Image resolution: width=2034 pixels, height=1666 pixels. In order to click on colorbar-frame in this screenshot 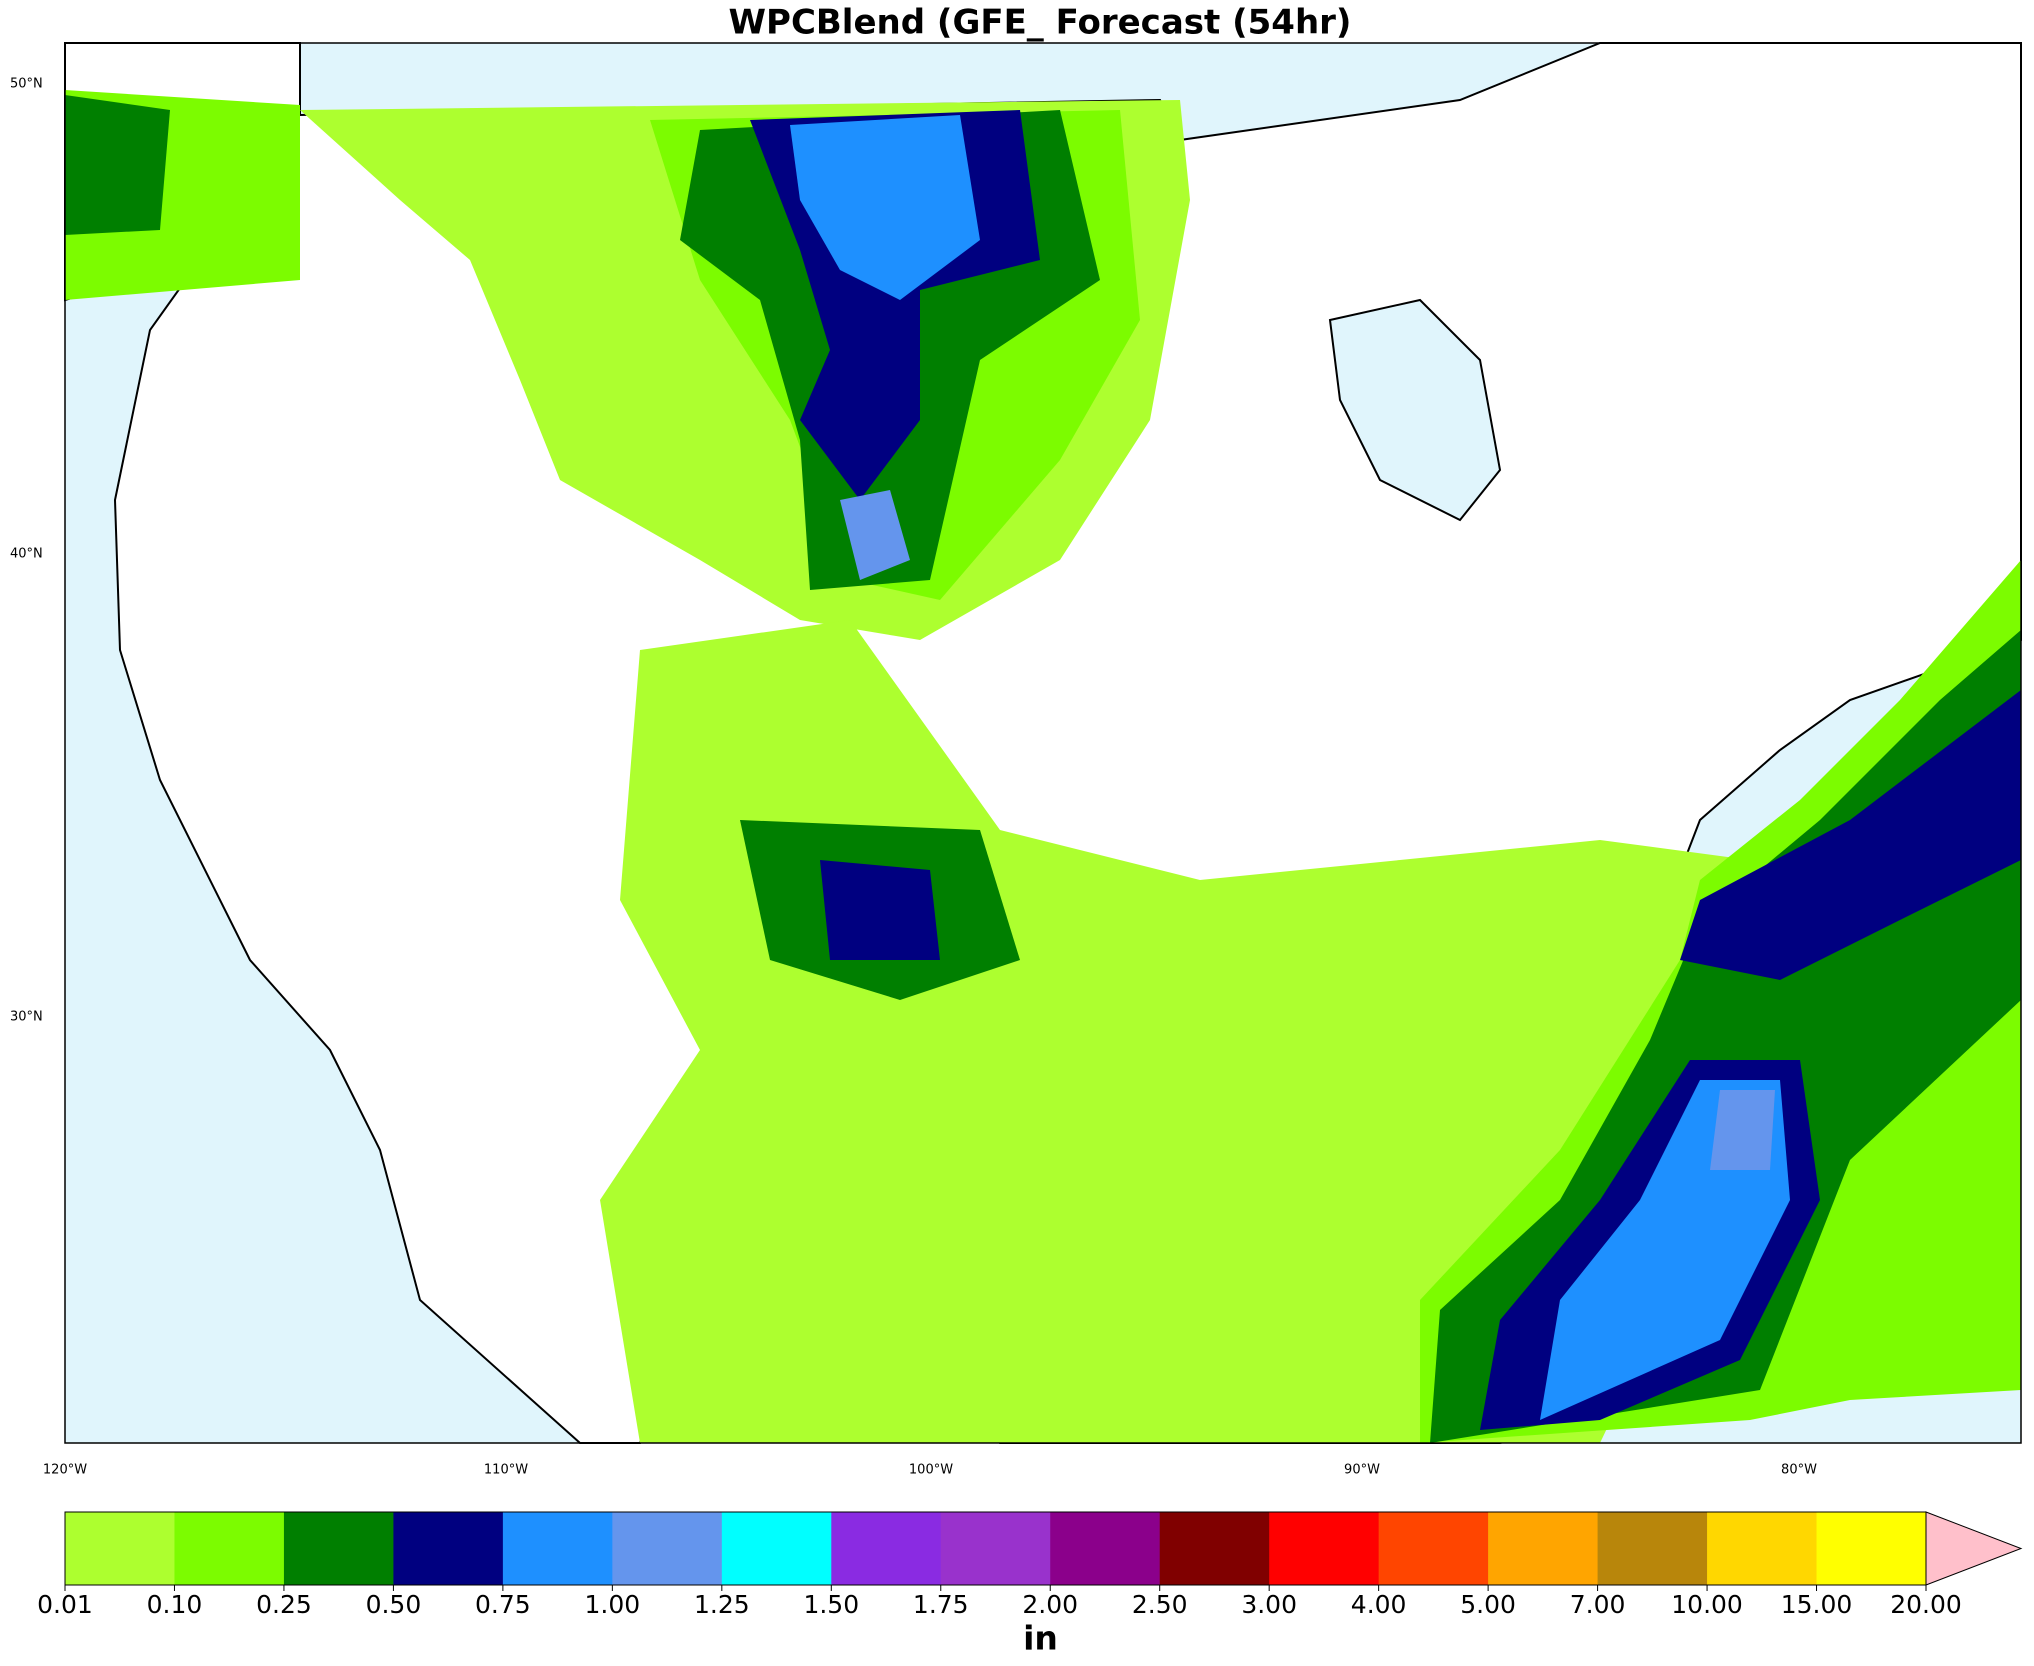, I will do `click(995, 1548)`.